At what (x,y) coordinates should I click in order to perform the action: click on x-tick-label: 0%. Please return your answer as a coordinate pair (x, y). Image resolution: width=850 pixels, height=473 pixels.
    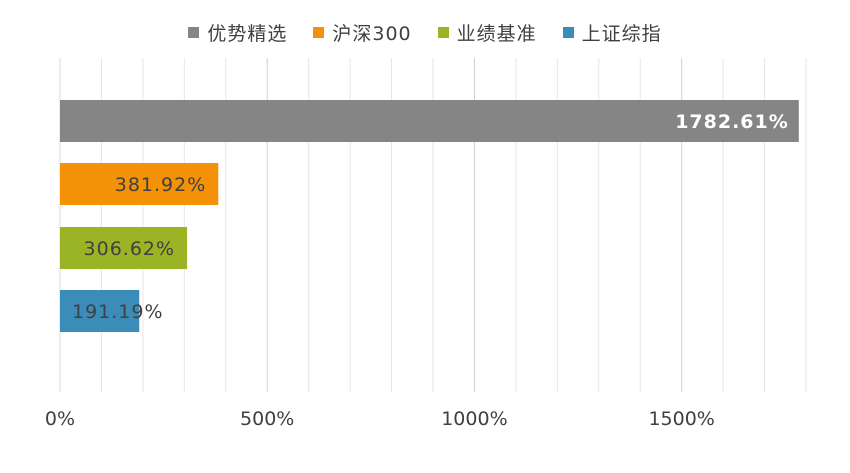
    Looking at the image, I should click on (60, 419).